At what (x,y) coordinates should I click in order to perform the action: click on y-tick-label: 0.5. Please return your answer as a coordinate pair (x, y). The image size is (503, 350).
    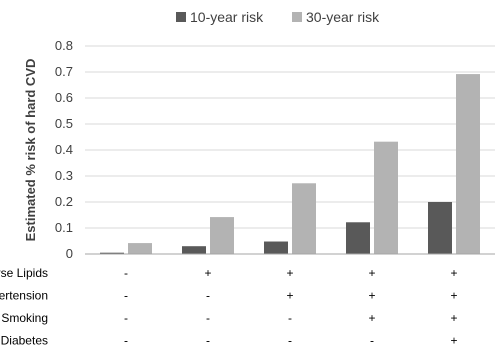
    Looking at the image, I should click on (64, 123).